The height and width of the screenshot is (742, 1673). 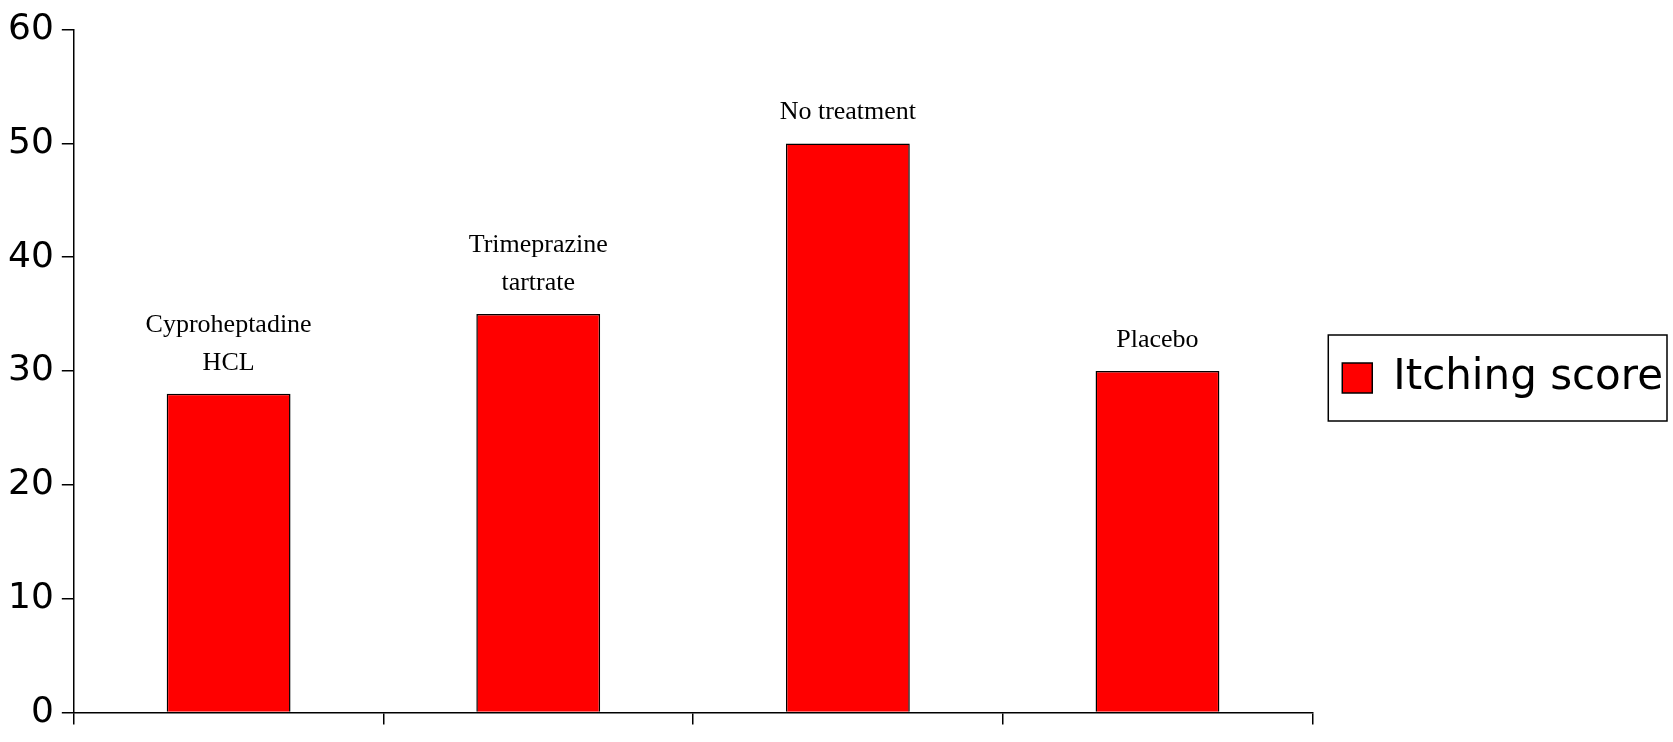 I want to click on x-tick-label: No treatment, so click(x=848, y=111).